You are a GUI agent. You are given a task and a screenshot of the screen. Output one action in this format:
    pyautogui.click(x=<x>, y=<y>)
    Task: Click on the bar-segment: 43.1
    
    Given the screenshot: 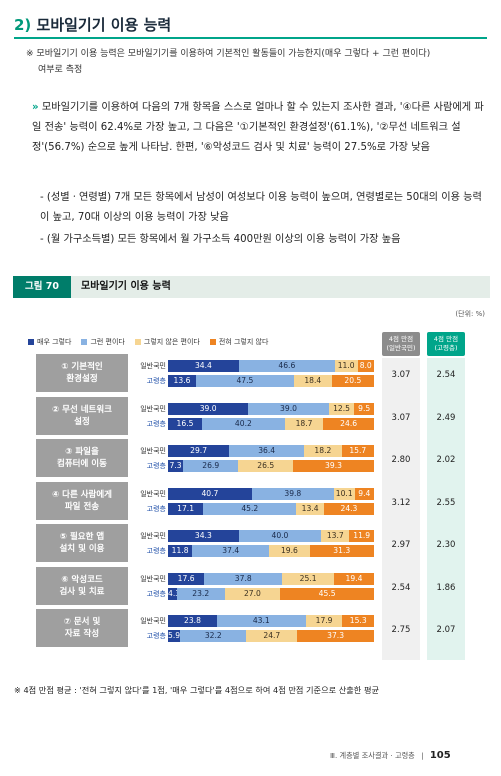 What is the action you would take?
    pyautogui.click(x=261, y=621)
    